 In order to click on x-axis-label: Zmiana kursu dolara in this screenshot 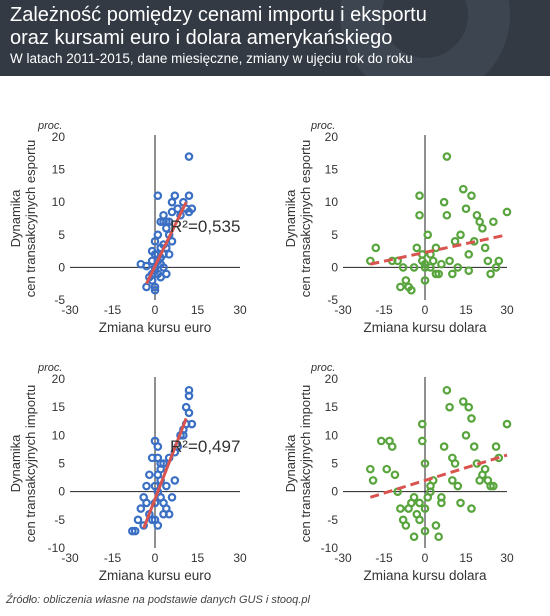, I will do `click(425, 327)`.